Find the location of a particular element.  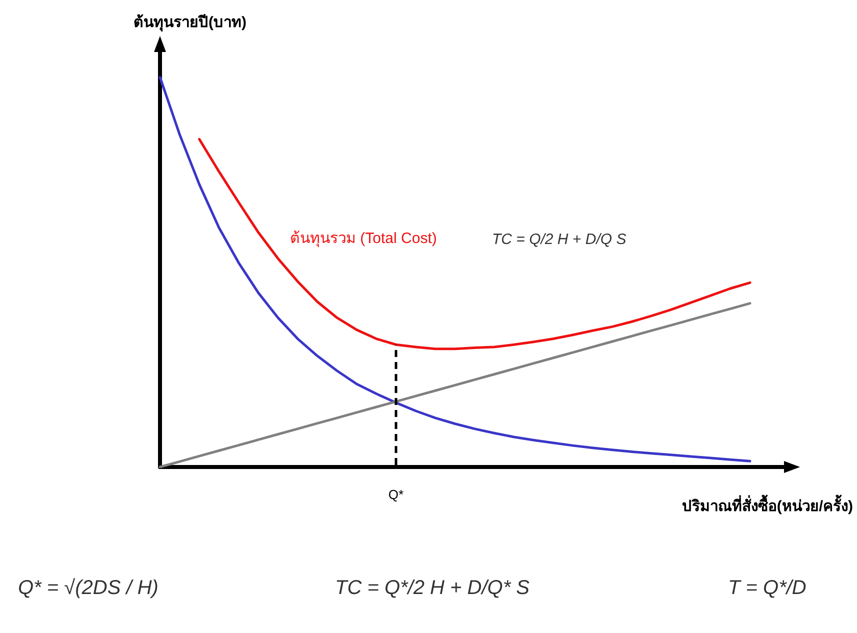

text: Q* is located at coordinates (396, 494).